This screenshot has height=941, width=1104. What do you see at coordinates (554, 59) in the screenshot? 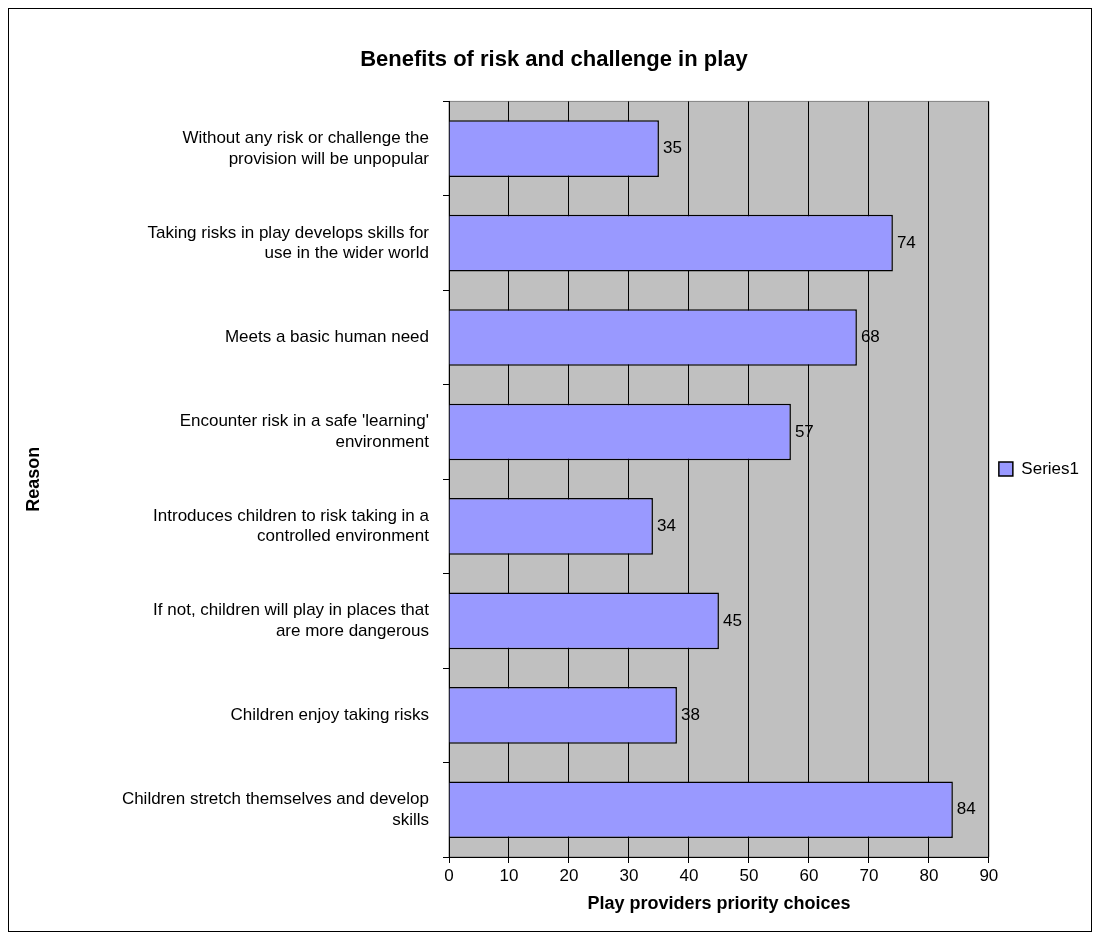
I see `chart-title: Benefits of risk and challenge in play` at bounding box center [554, 59].